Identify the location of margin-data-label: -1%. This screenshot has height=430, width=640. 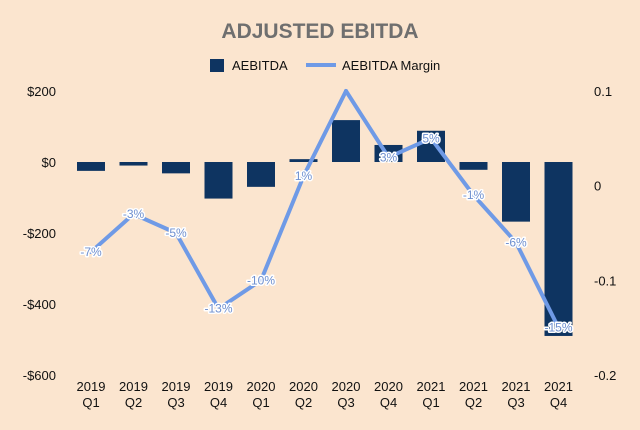
(474, 195).